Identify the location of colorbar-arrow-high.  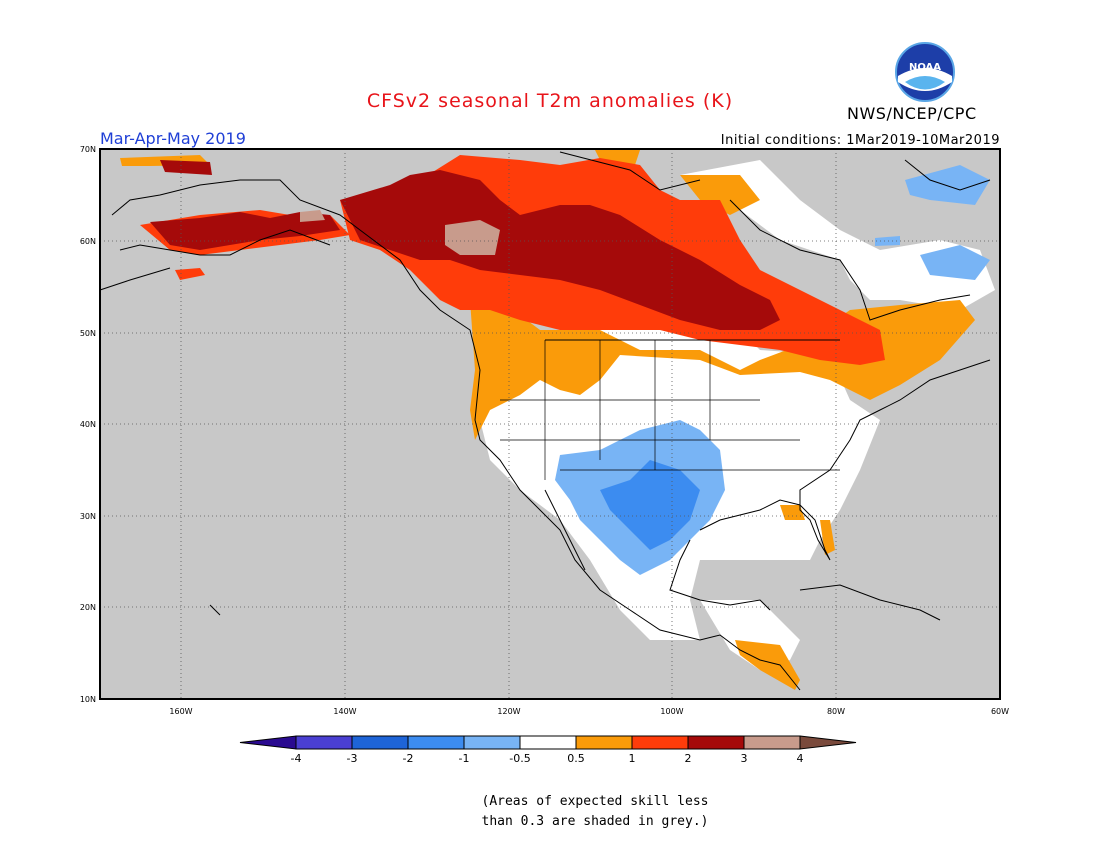
(828, 742).